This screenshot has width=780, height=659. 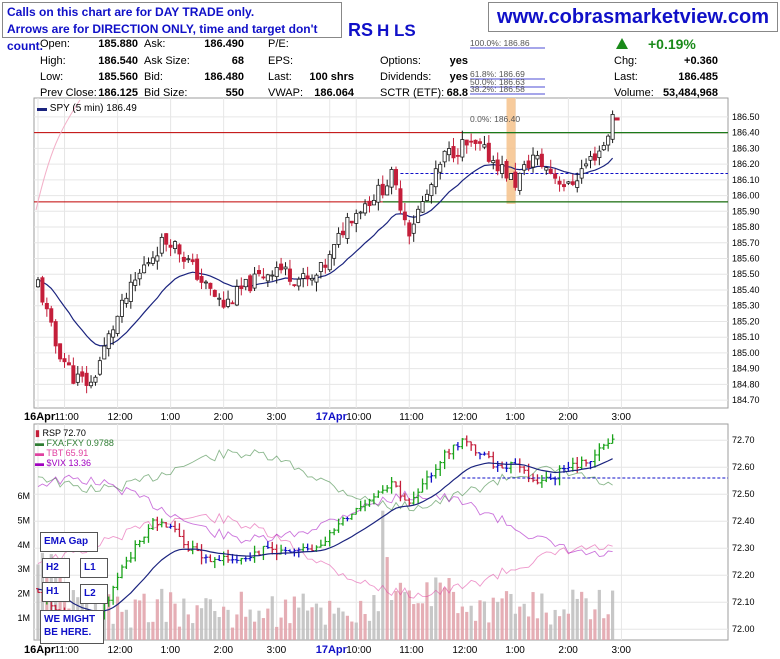 What do you see at coordinates (118, 61) in the screenshot?
I see `high-value: 186.540` at bounding box center [118, 61].